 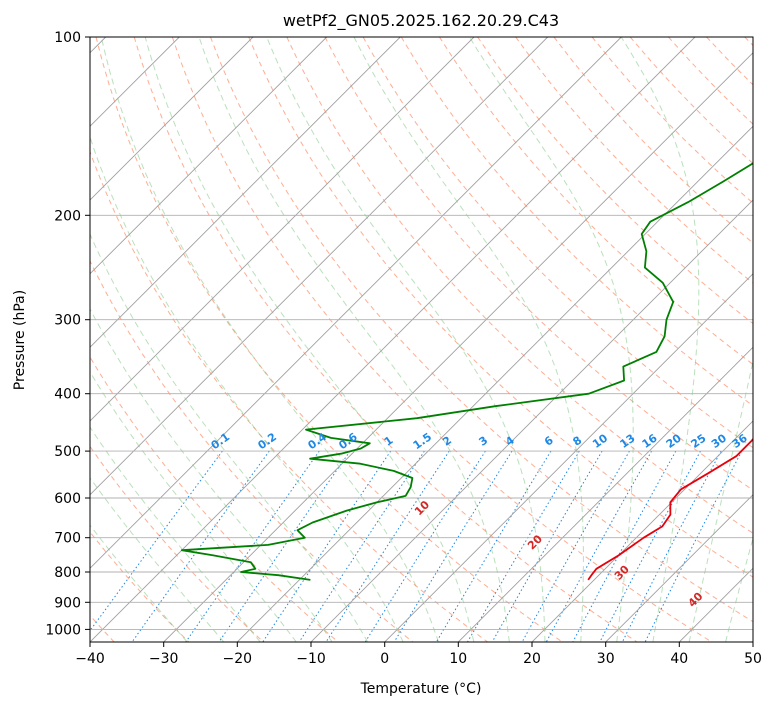 I want to click on chart-title: wetPf2_GN05.2025.162.20.29.C43, so click(x=421, y=21).